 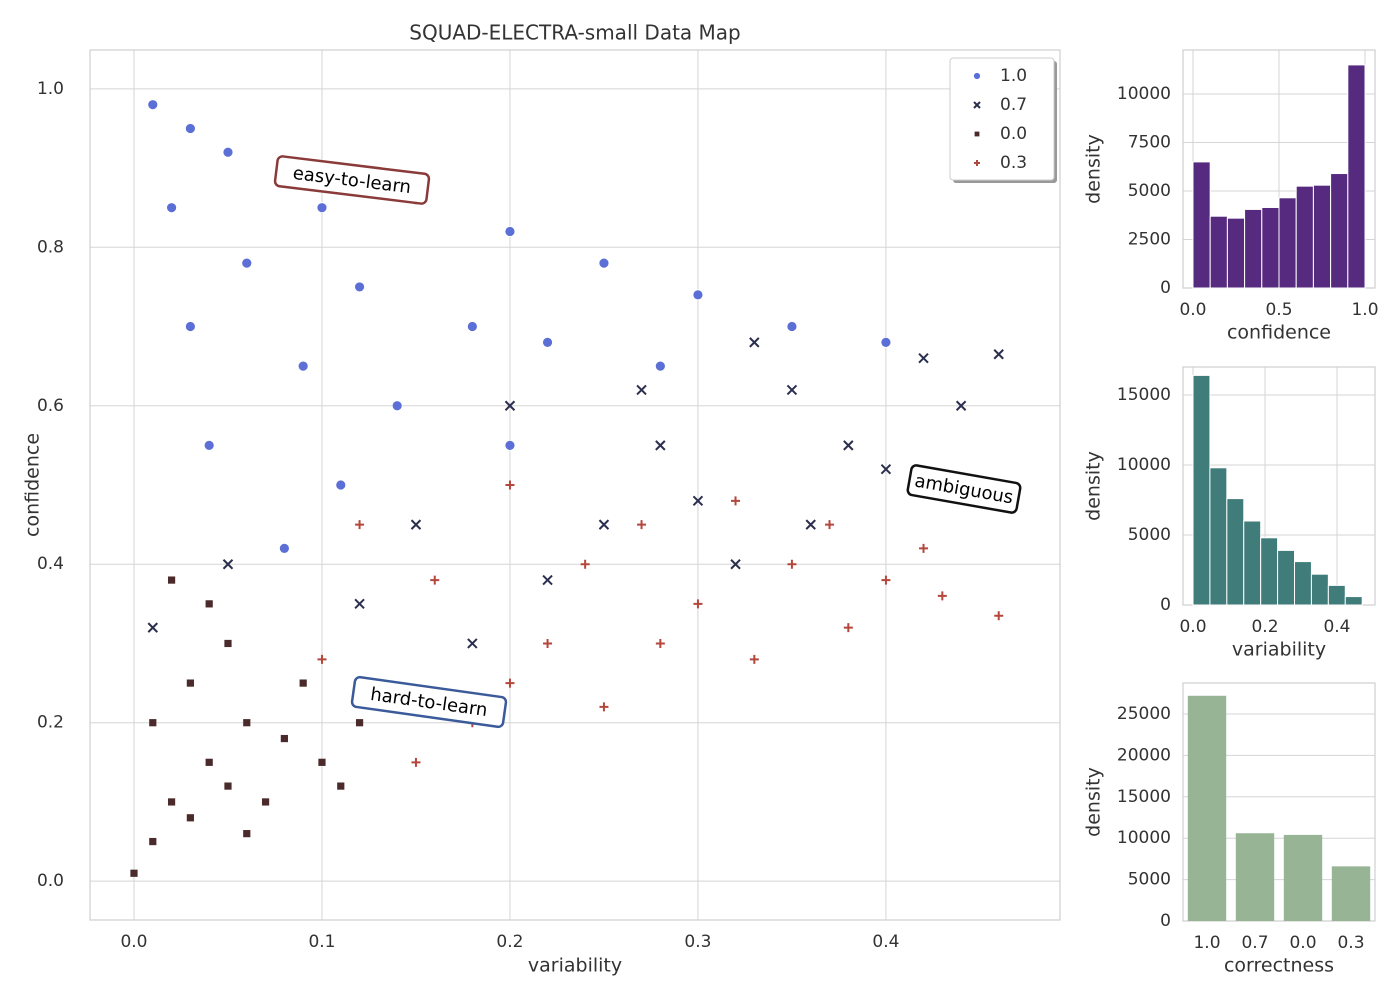 What do you see at coordinates (964, 489) in the screenshot?
I see `annotation: ambiguous` at bounding box center [964, 489].